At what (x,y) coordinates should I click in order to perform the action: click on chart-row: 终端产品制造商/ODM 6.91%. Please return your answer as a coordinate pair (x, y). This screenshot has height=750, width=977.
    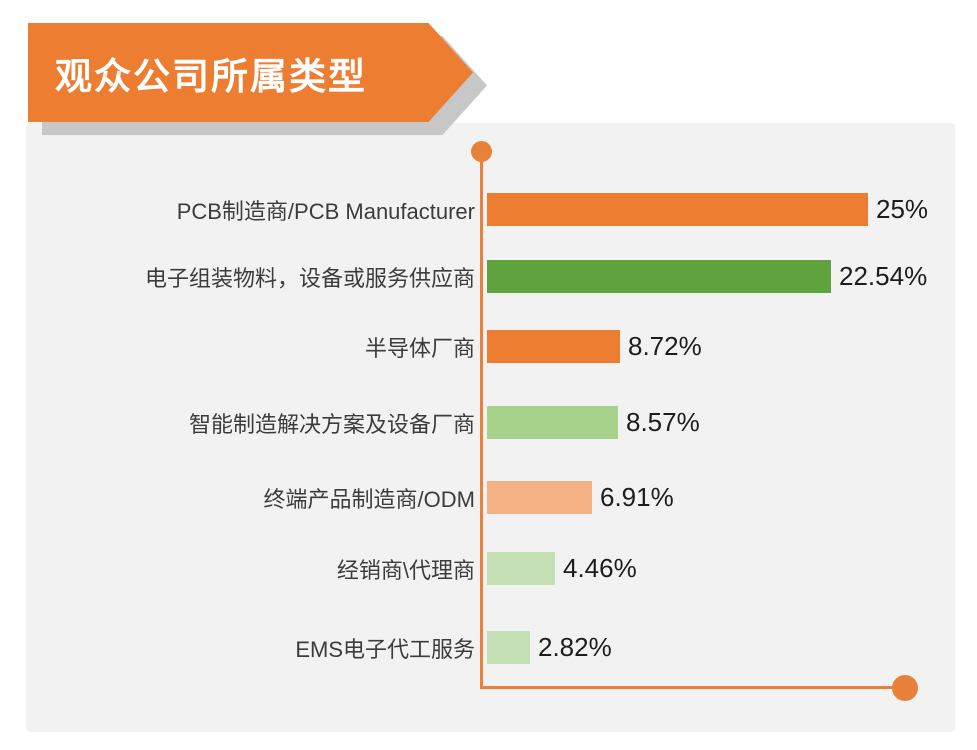
    Looking at the image, I should click on (490, 497).